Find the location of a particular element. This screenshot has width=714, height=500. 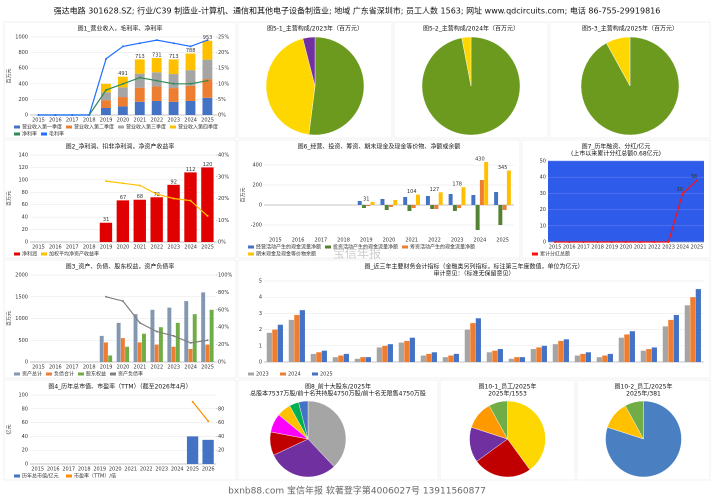

legend-label: 营业收入第四季度 is located at coordinates (198, 127).